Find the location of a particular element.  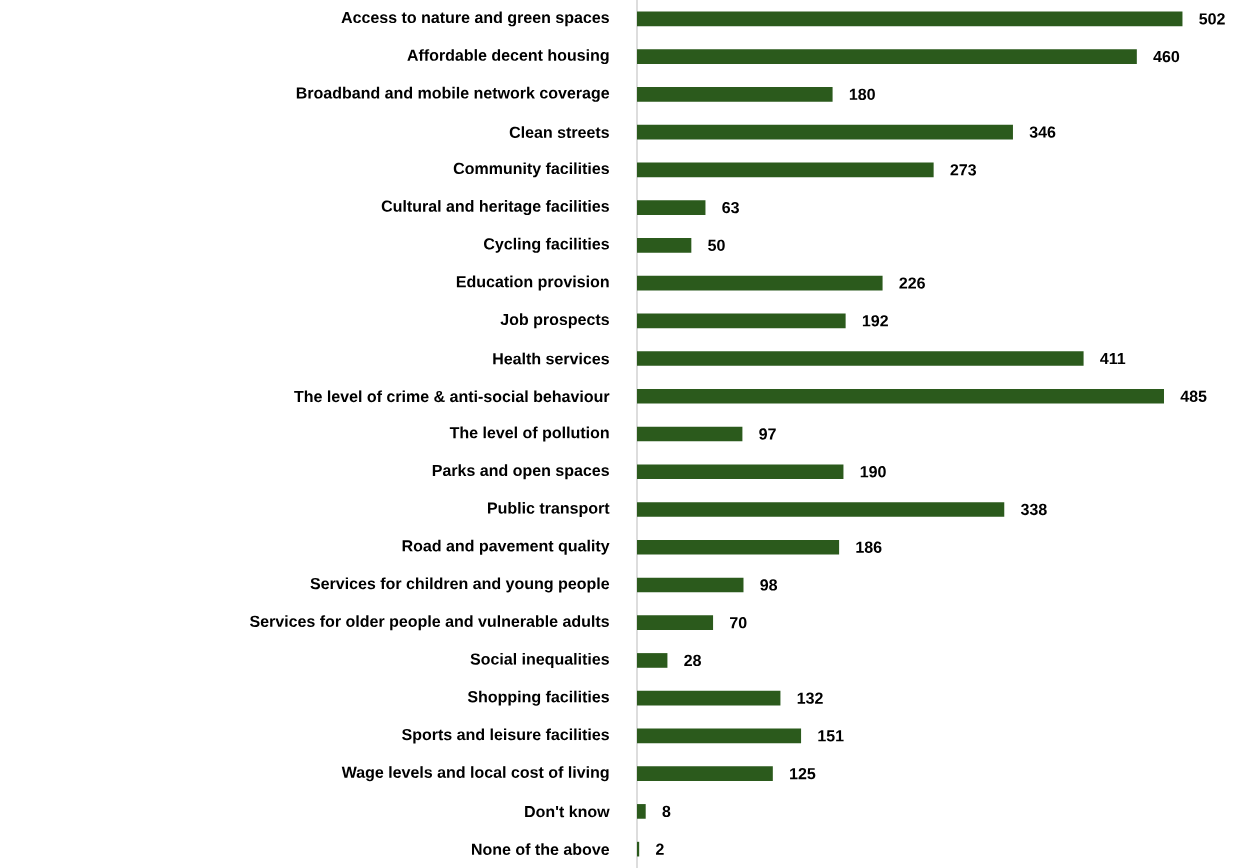

data-label: 460 is located at coordinates (1166, 56).